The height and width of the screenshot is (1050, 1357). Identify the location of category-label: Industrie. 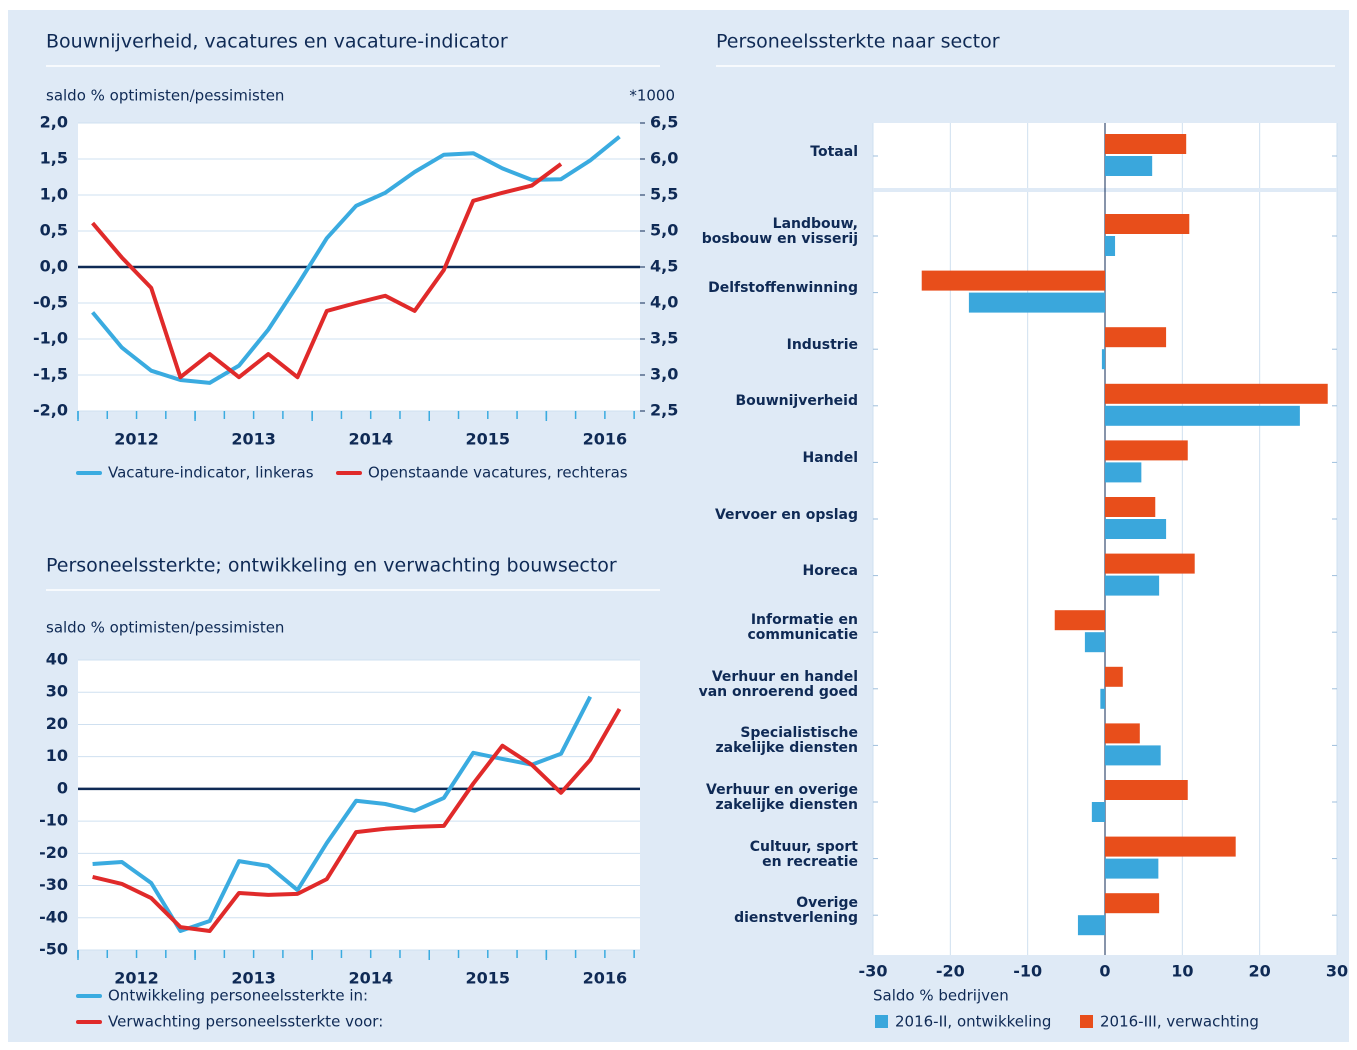
(822, 344).